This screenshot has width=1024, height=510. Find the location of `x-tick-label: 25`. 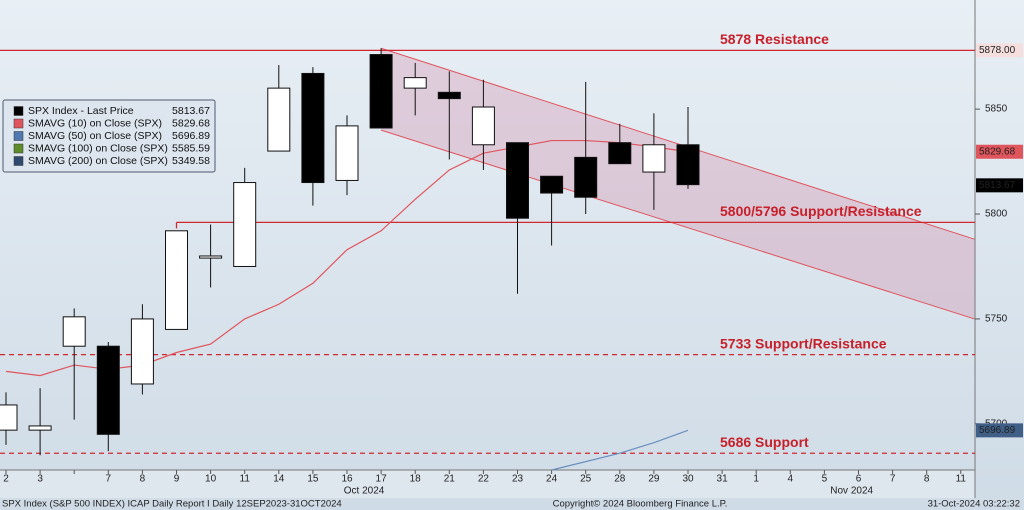

x-tick-label: 25 is located at coordinates (586, 479).